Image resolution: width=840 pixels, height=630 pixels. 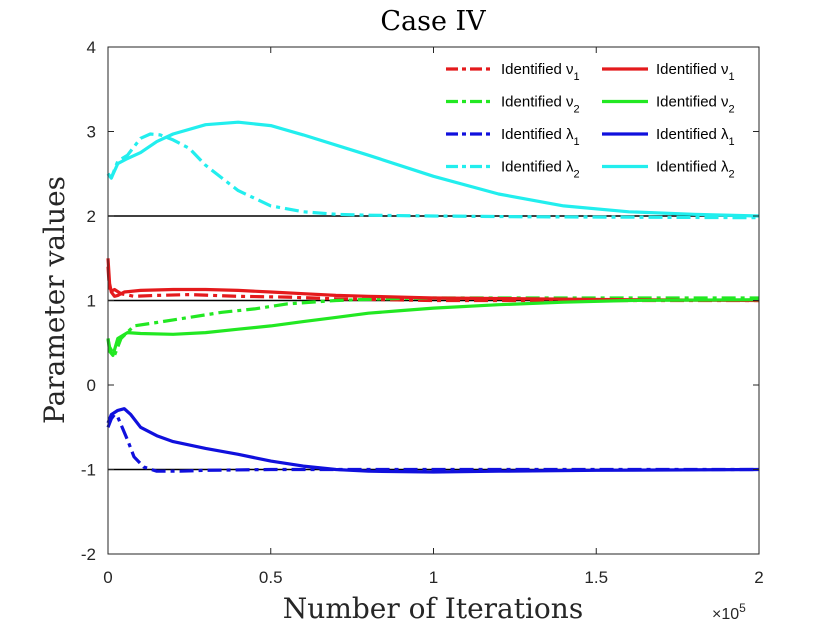 I want to click on x-axis-label: Number of Iterations, so click(x=433, y=608).